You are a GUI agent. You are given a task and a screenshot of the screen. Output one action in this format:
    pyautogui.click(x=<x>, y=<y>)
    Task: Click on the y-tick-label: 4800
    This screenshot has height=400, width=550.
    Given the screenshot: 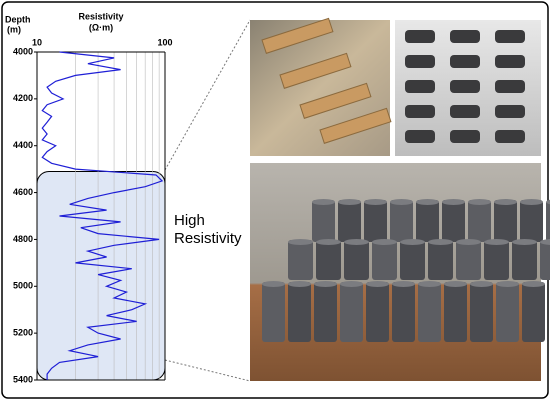 What is the action you would take?
    pyautogui.click(x=23, y=239)
    